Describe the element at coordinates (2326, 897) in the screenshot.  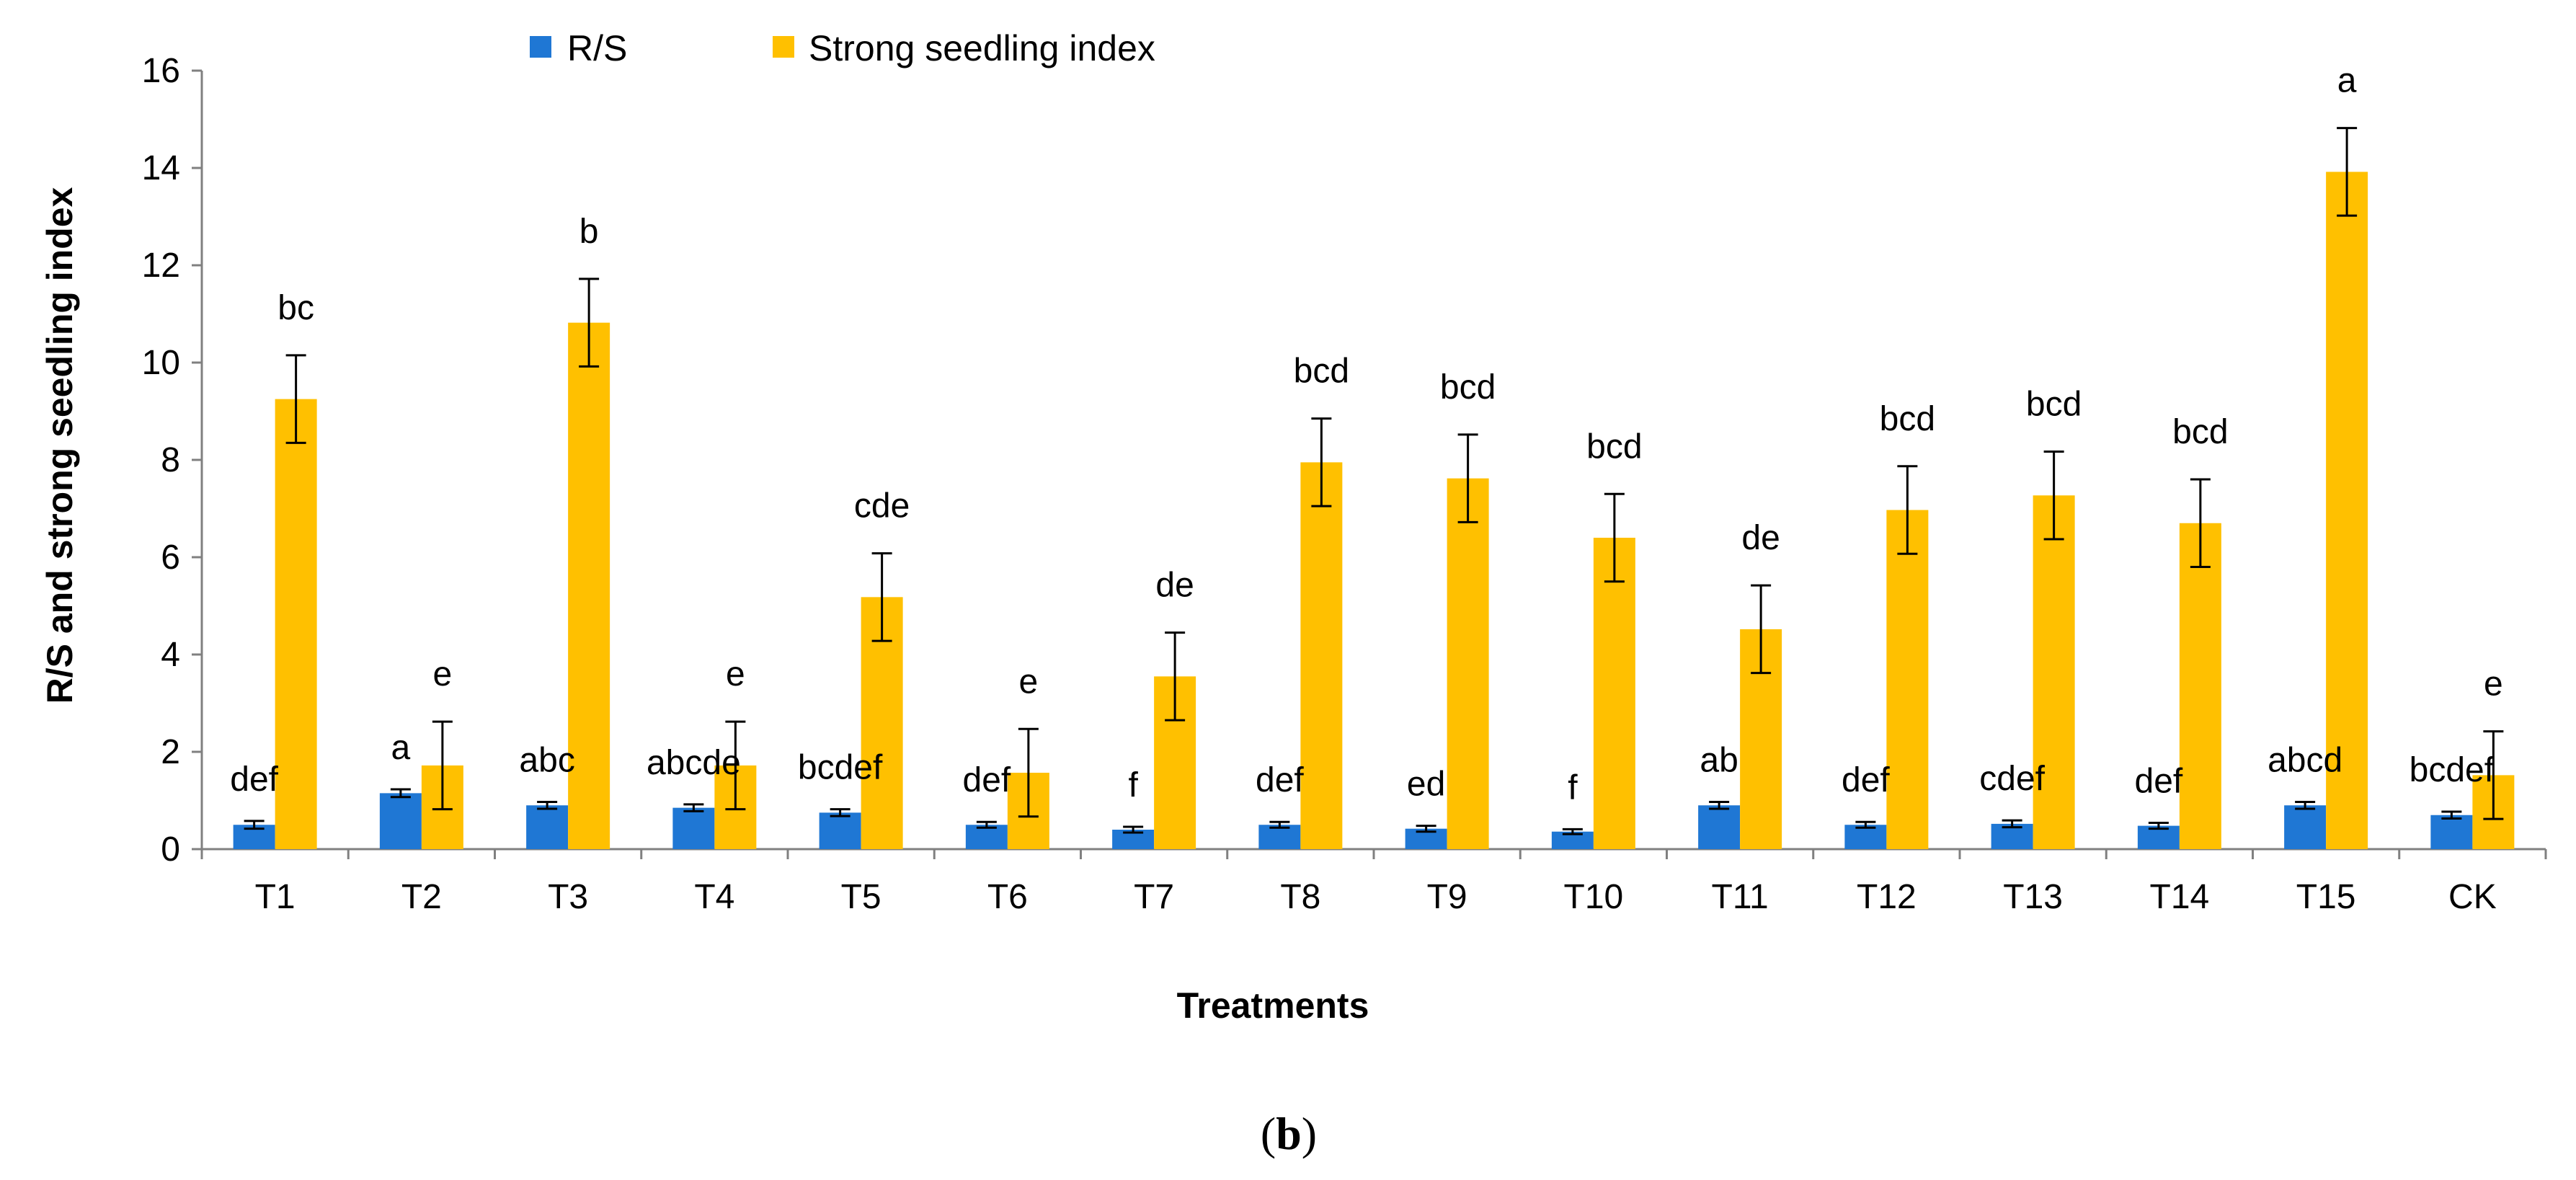
I see `x-tick-label-t15: T15` at that location.